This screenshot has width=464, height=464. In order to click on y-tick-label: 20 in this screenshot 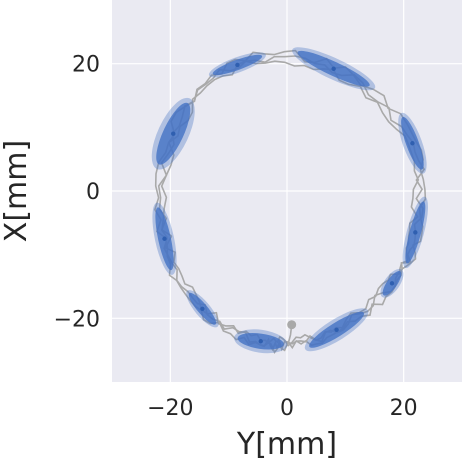, I will do `click(86, 65)`.